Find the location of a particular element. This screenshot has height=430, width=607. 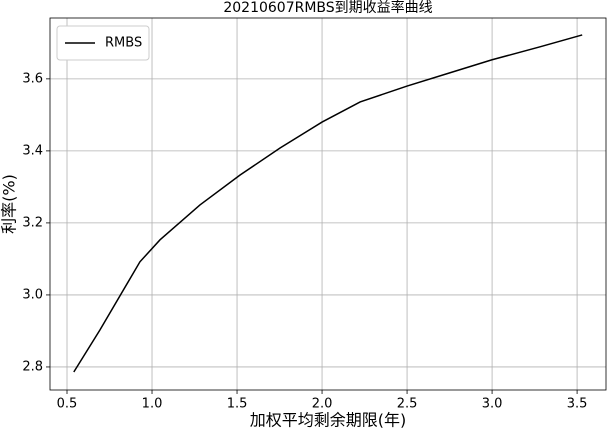

chart-title: 20210607RMBS到期收益率曲线 is located at coordinates (327, 8).